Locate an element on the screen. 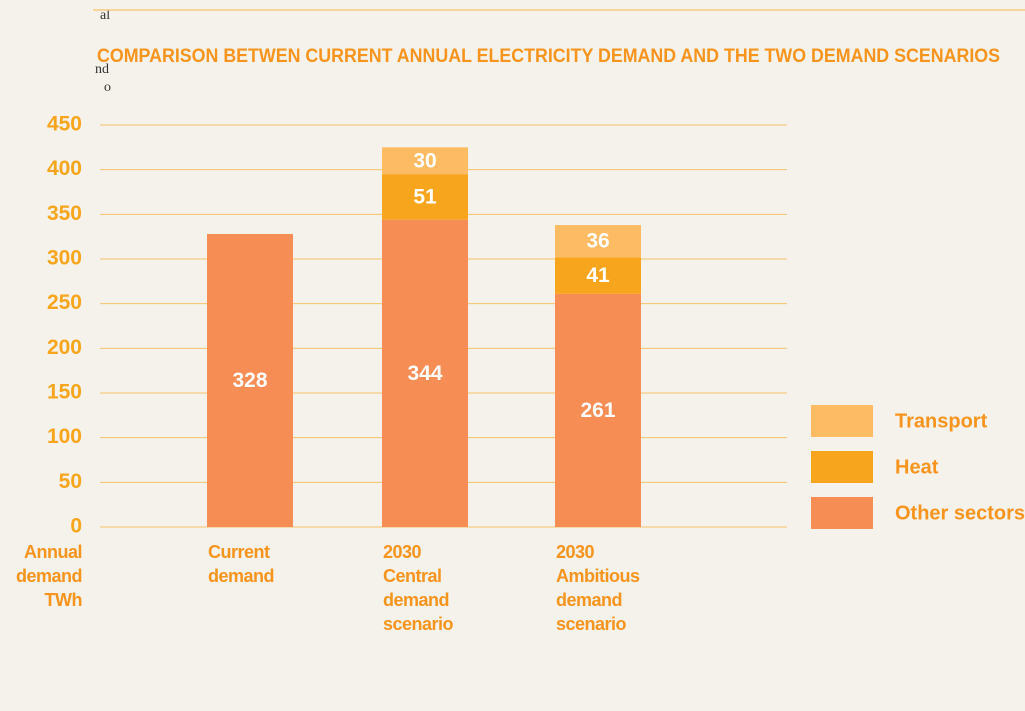 This screenshot has width=1025, height=711. cropped-text: o is located at coordinates (107, 87).